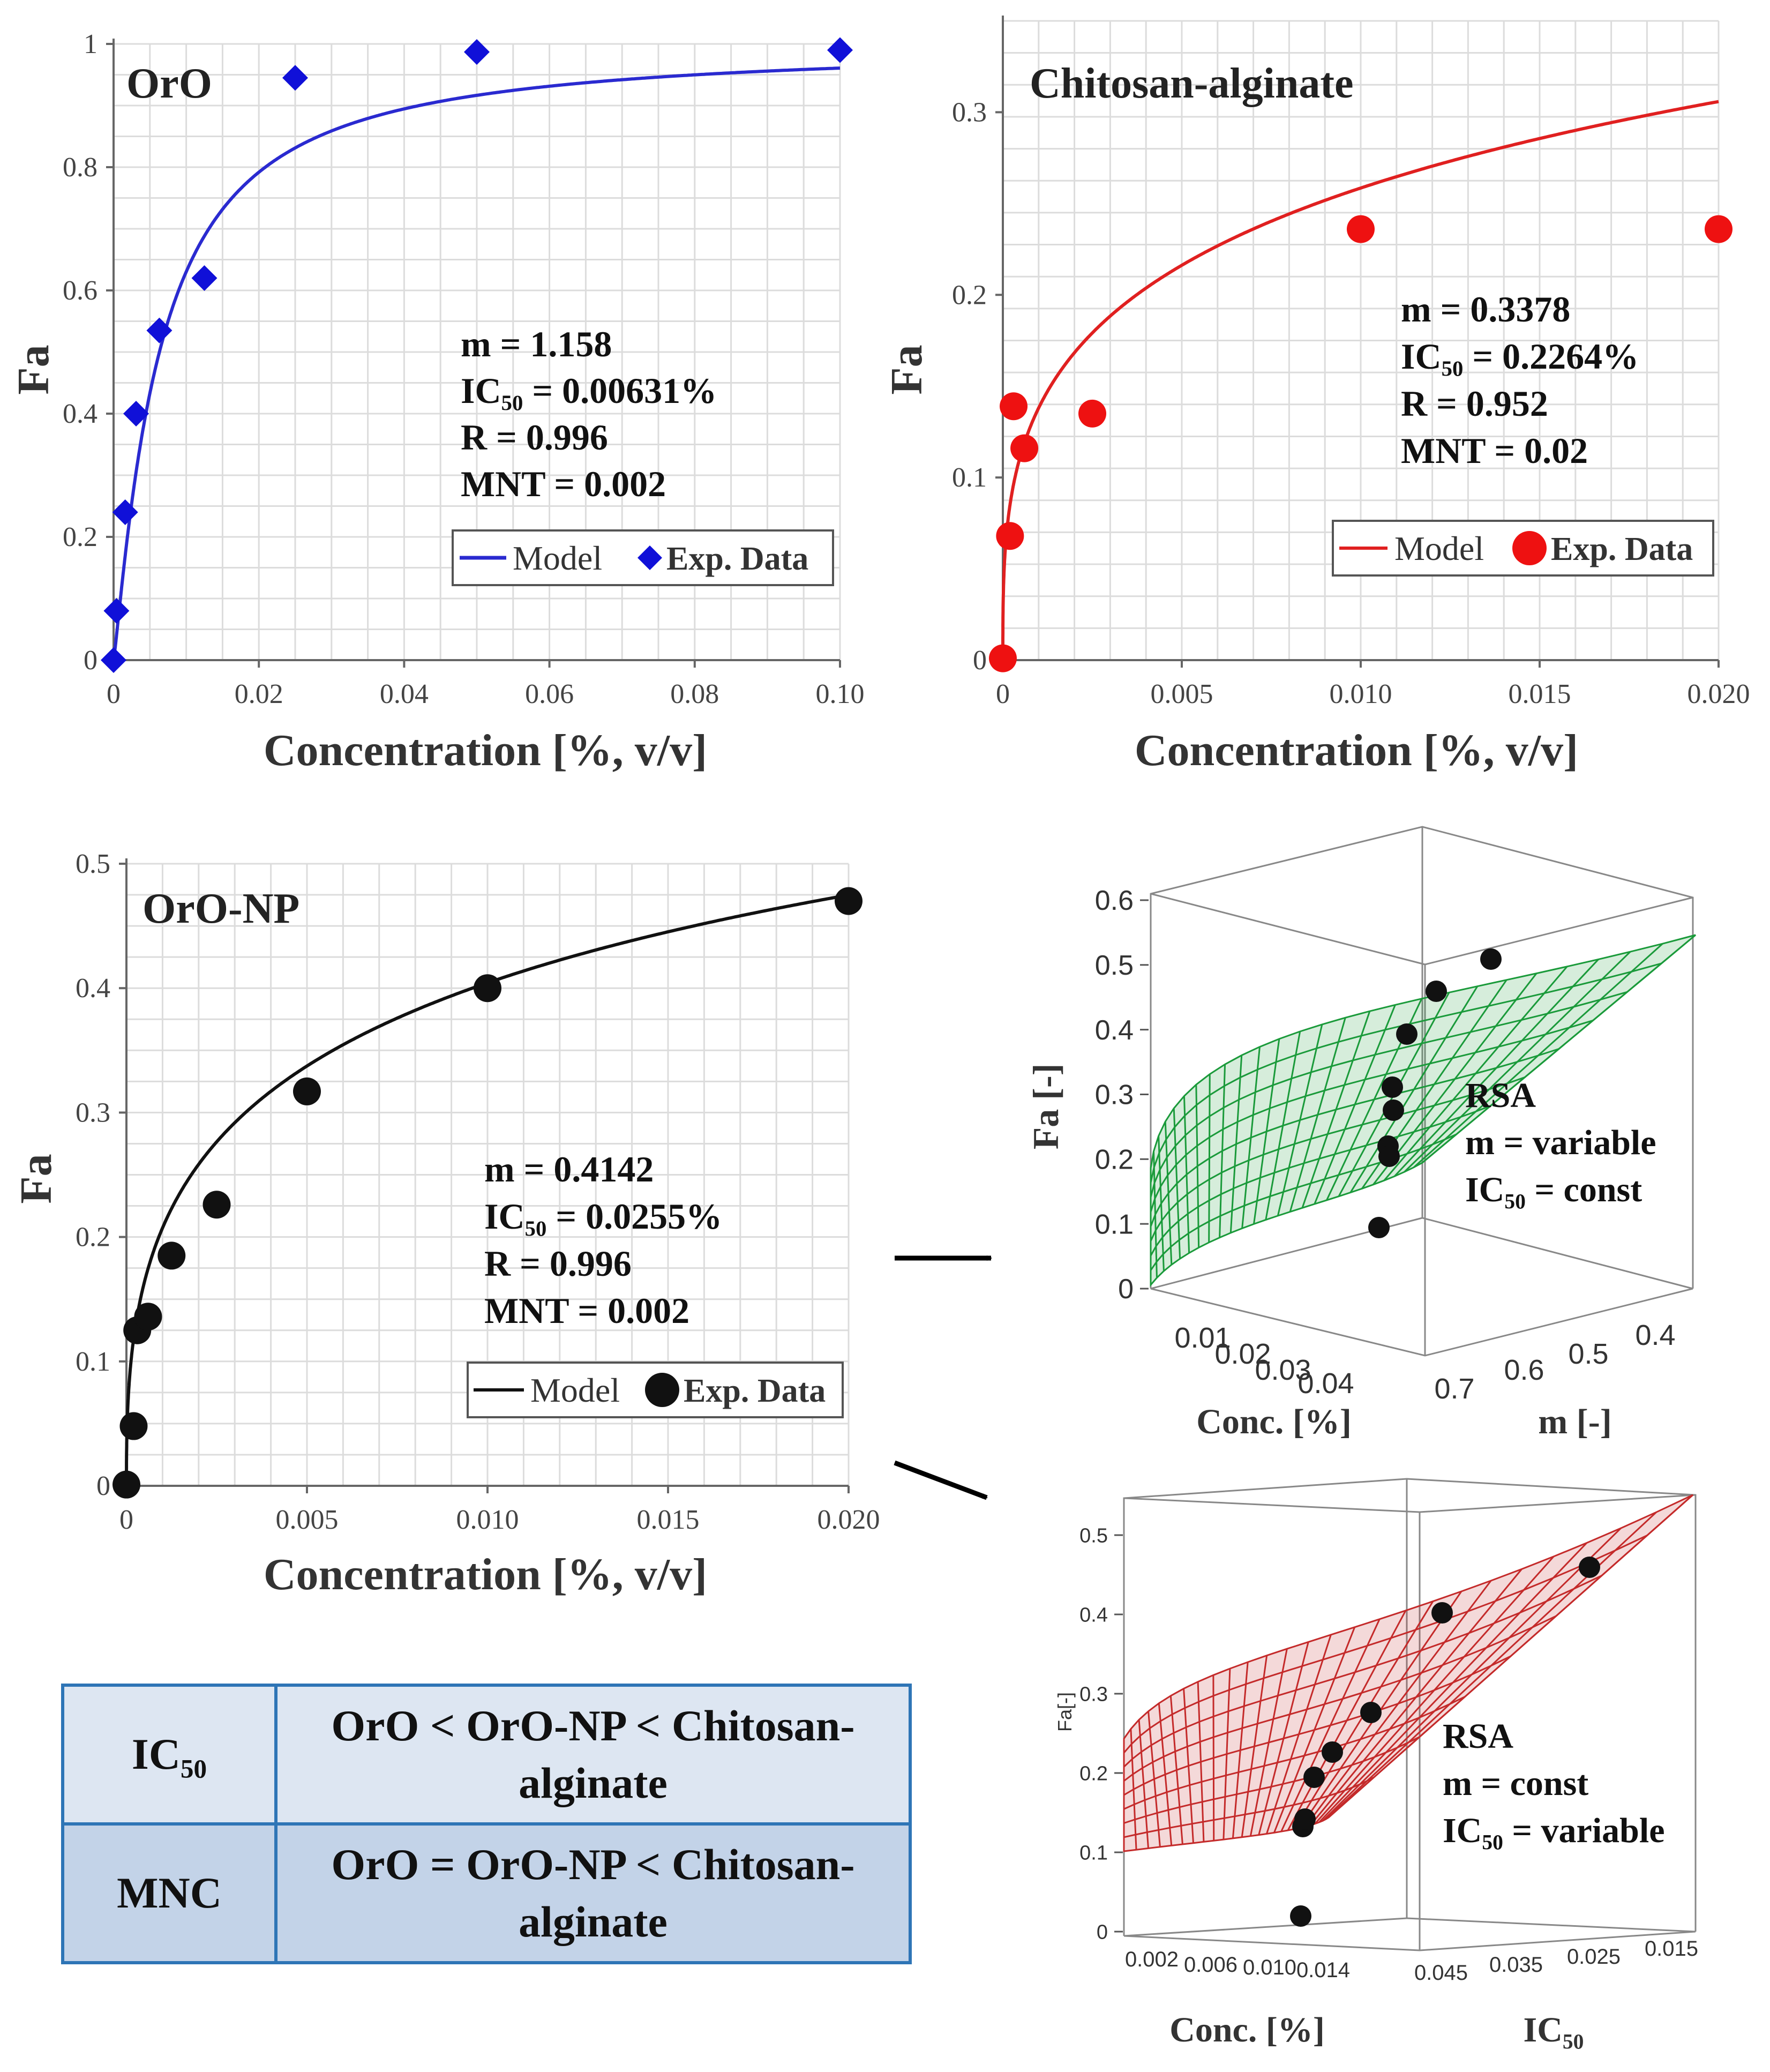 Image resolution: width=1770 pixels, height=2072 pixels. What do you see at coordinates (1588, 1354) in the screenshot?
I see `y-tick-label: 0.5` at bounding box center [1588, 1354].